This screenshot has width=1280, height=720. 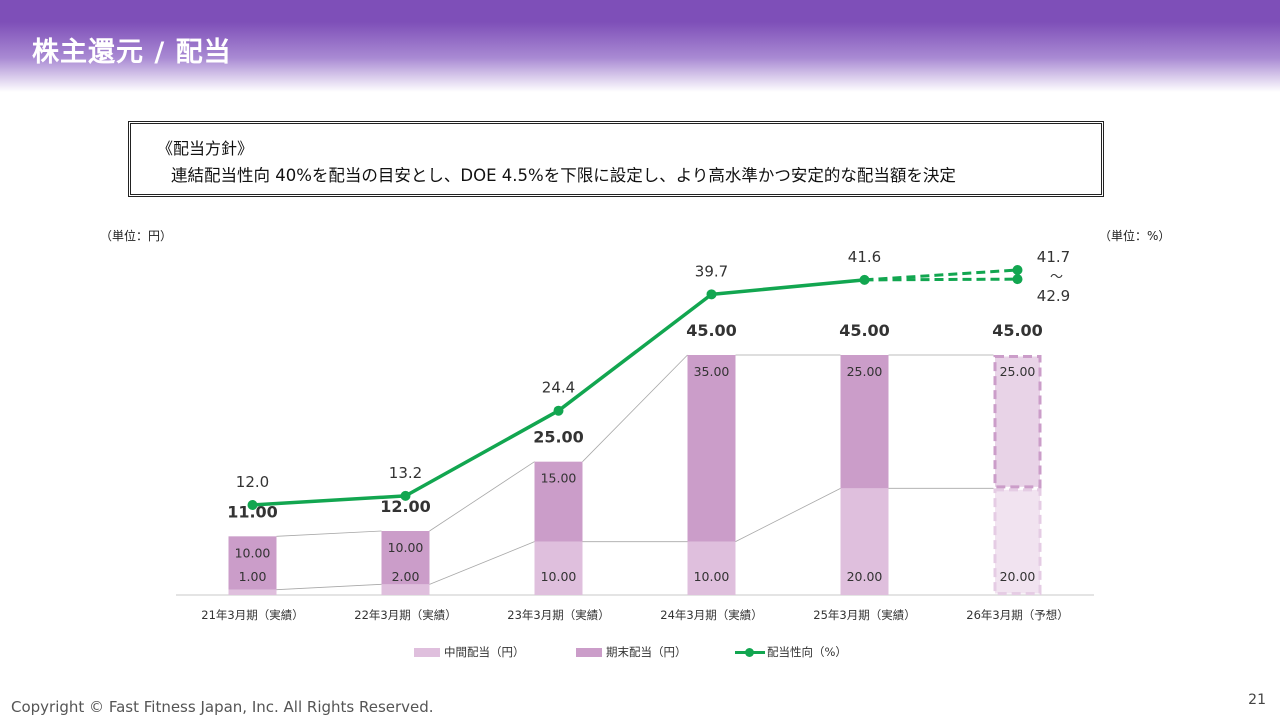 What do you see at coordinates (1017, 542) in the screenshot?
I see `bar-interim-forecast` at bounding box center [1017, 542].